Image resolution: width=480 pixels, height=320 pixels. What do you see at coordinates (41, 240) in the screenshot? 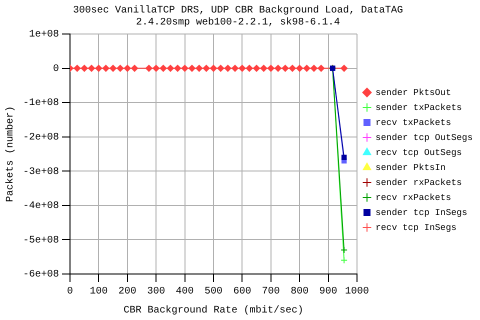
I see `y-tick-label: -5e+08` at bounding box center [41, 240].